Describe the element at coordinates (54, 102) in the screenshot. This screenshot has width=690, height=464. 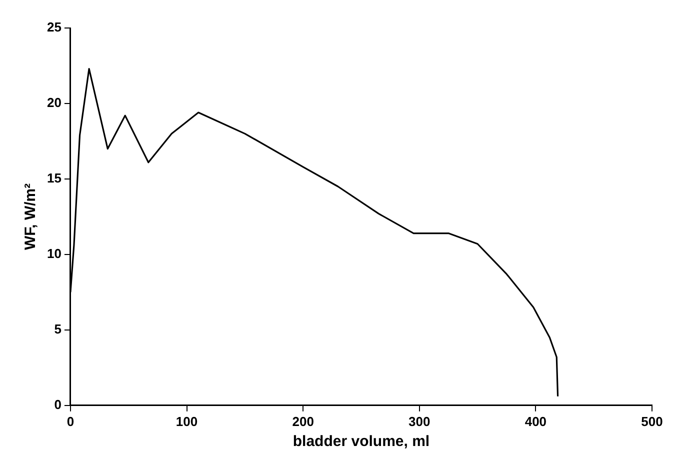
I see `y-tick-label: 20` at that location.